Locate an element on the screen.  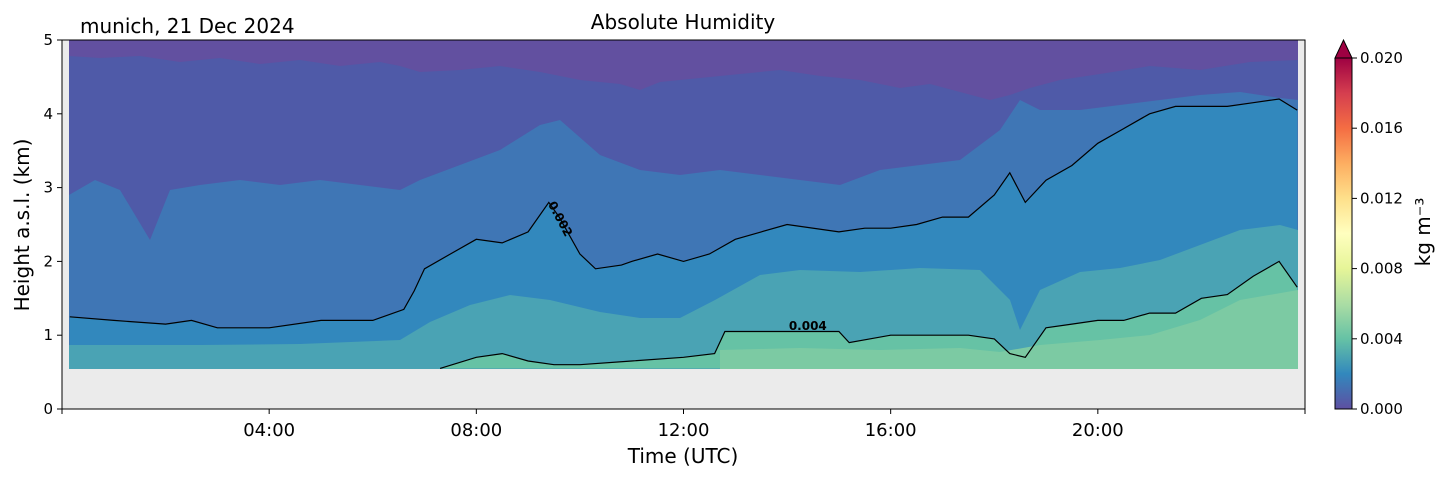
colorbar-gradient is located at coordinates (1343, 233).